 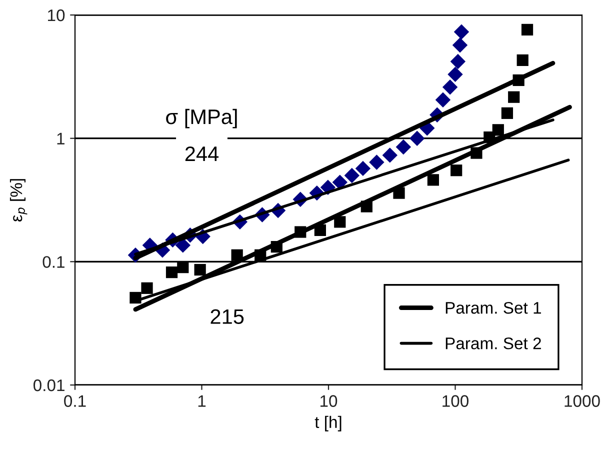 I want to click on legend-label: Param. Set 2, so click(x=493, y=344).